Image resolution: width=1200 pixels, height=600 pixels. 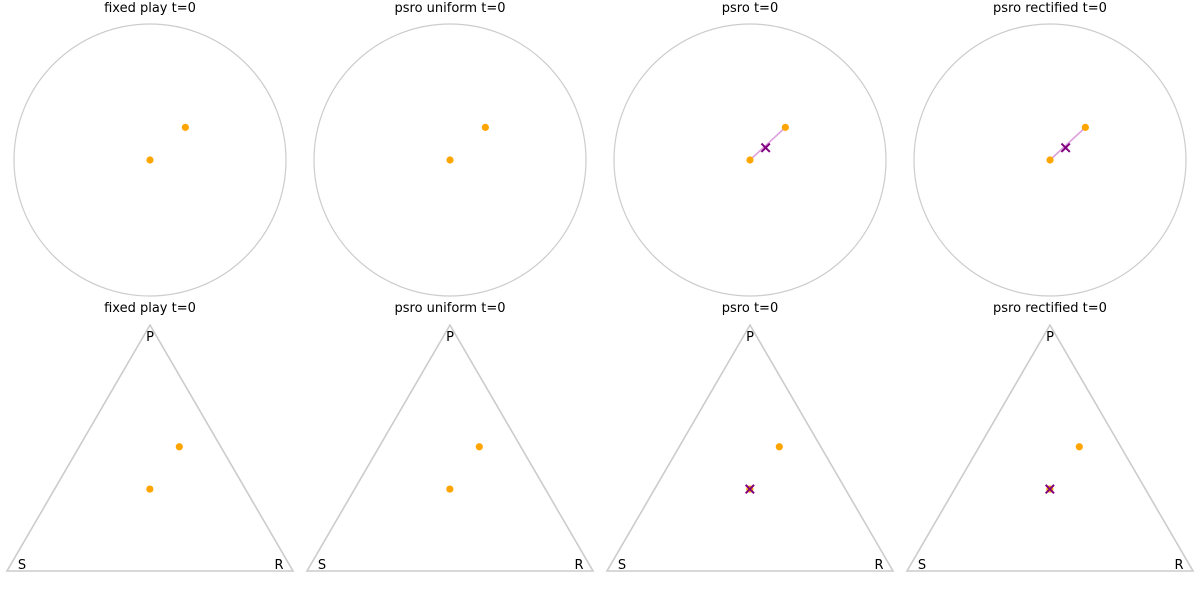 I want to click on panel-disc-3: psro t=0, so click(x=750, y=149).